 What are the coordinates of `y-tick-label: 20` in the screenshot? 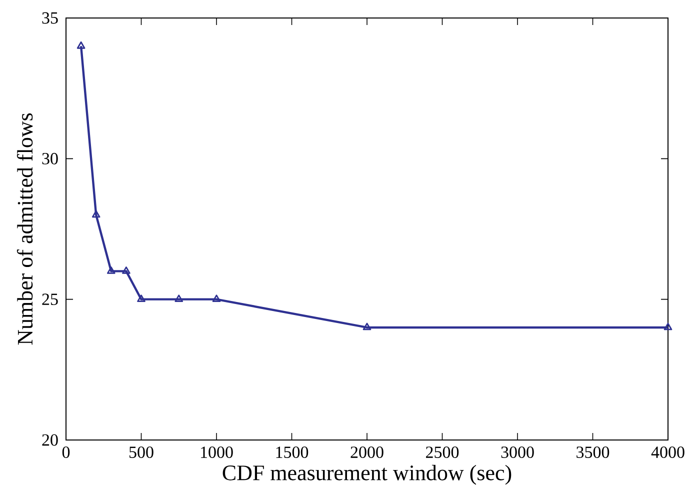 It's located at (50, 440).